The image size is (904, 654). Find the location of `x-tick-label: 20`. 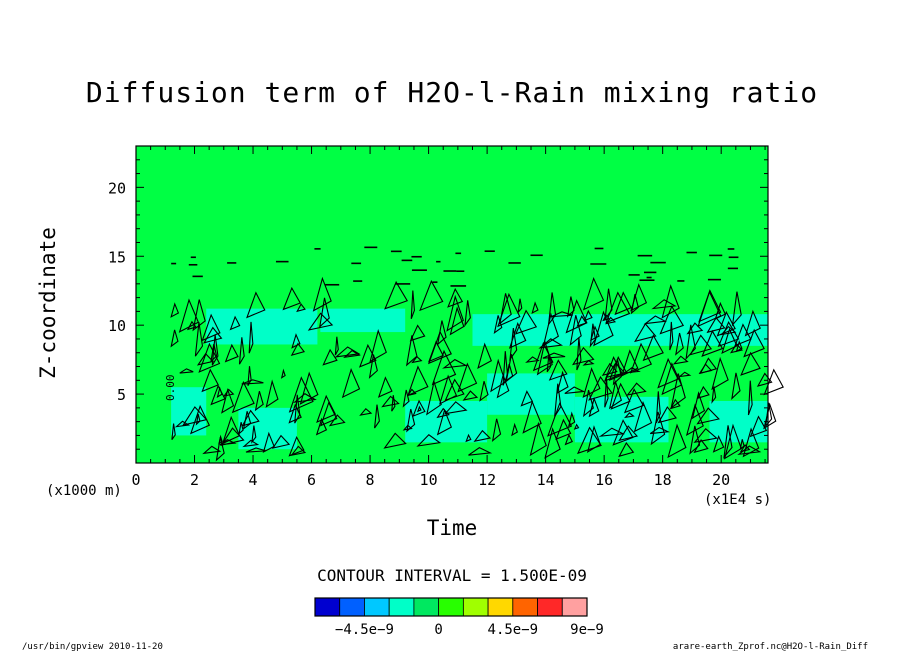

x-tick-label: 20 is located at coordinates (721, 480).